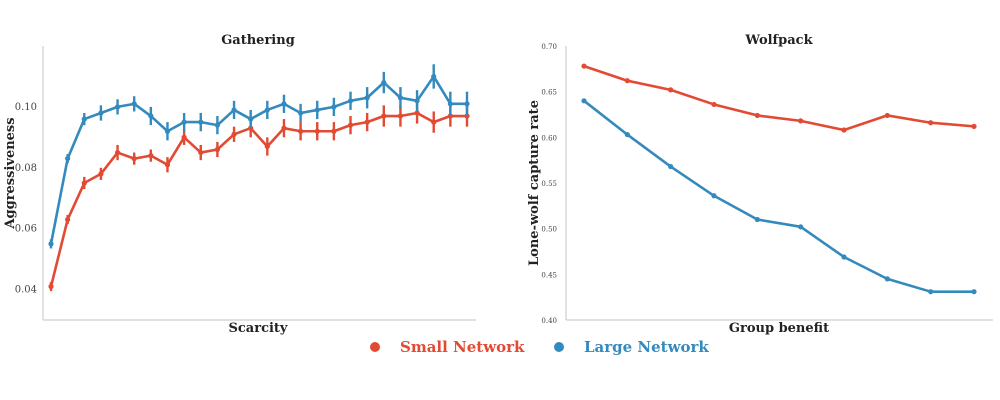 This screenshot has height=400, width=1000. I want to click on legend-item-large-network: Large Network, so click(631, 347).